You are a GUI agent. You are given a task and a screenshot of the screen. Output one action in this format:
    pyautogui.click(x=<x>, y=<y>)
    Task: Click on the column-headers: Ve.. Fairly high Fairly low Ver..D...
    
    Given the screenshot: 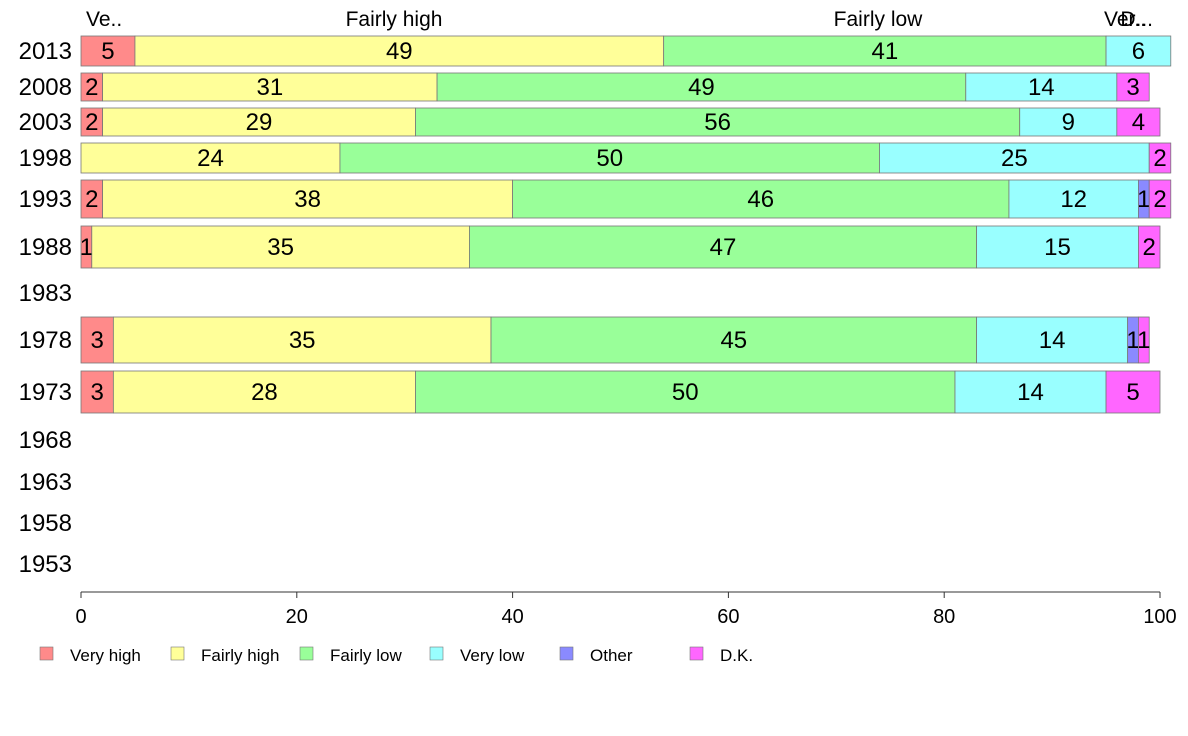 What is the action you would take?
    pyautogui.click(x=619, y=19)
    